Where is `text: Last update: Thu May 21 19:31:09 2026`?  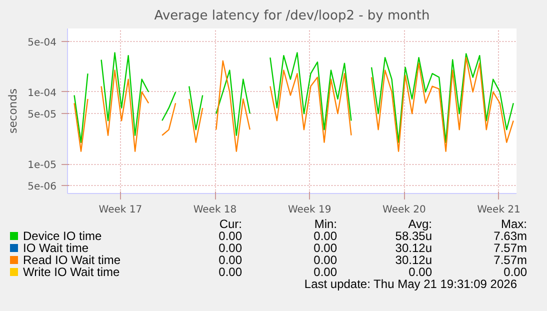 text: Last update: Thu May 21 19:31:09 2026 is located at coordinates (410, 284).